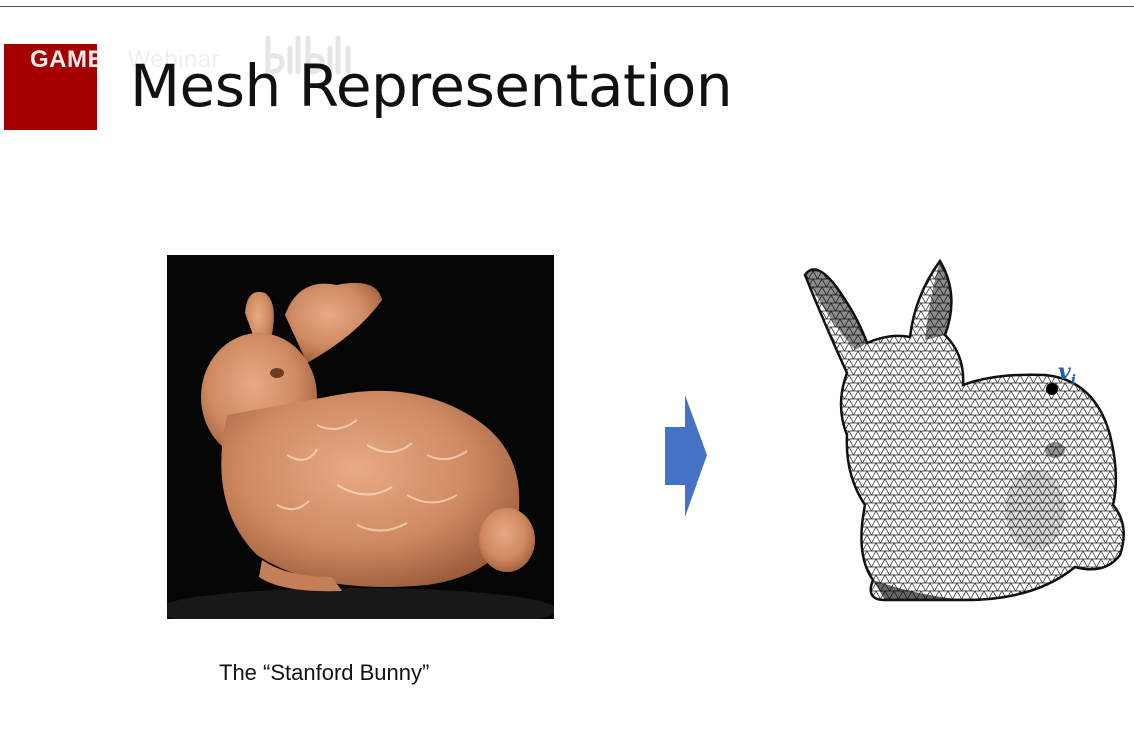 The width and height of the screenshot is (1134, 755). I want to click on watermark-suffix: Webinar, so click(170, 59).